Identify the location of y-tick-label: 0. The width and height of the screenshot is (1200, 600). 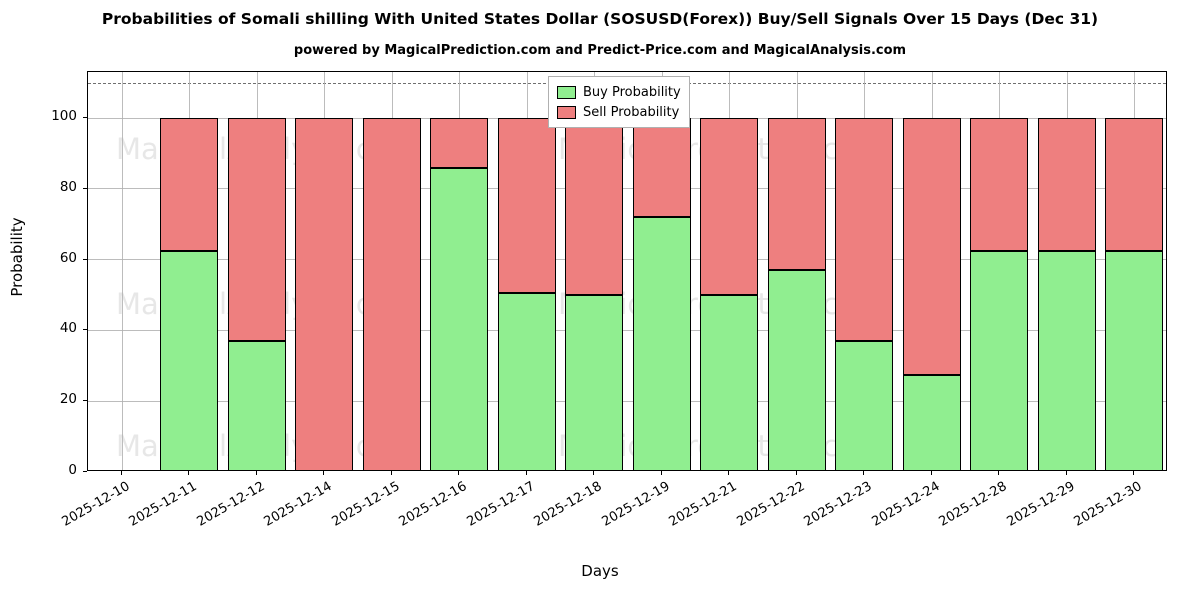
(72, 470).